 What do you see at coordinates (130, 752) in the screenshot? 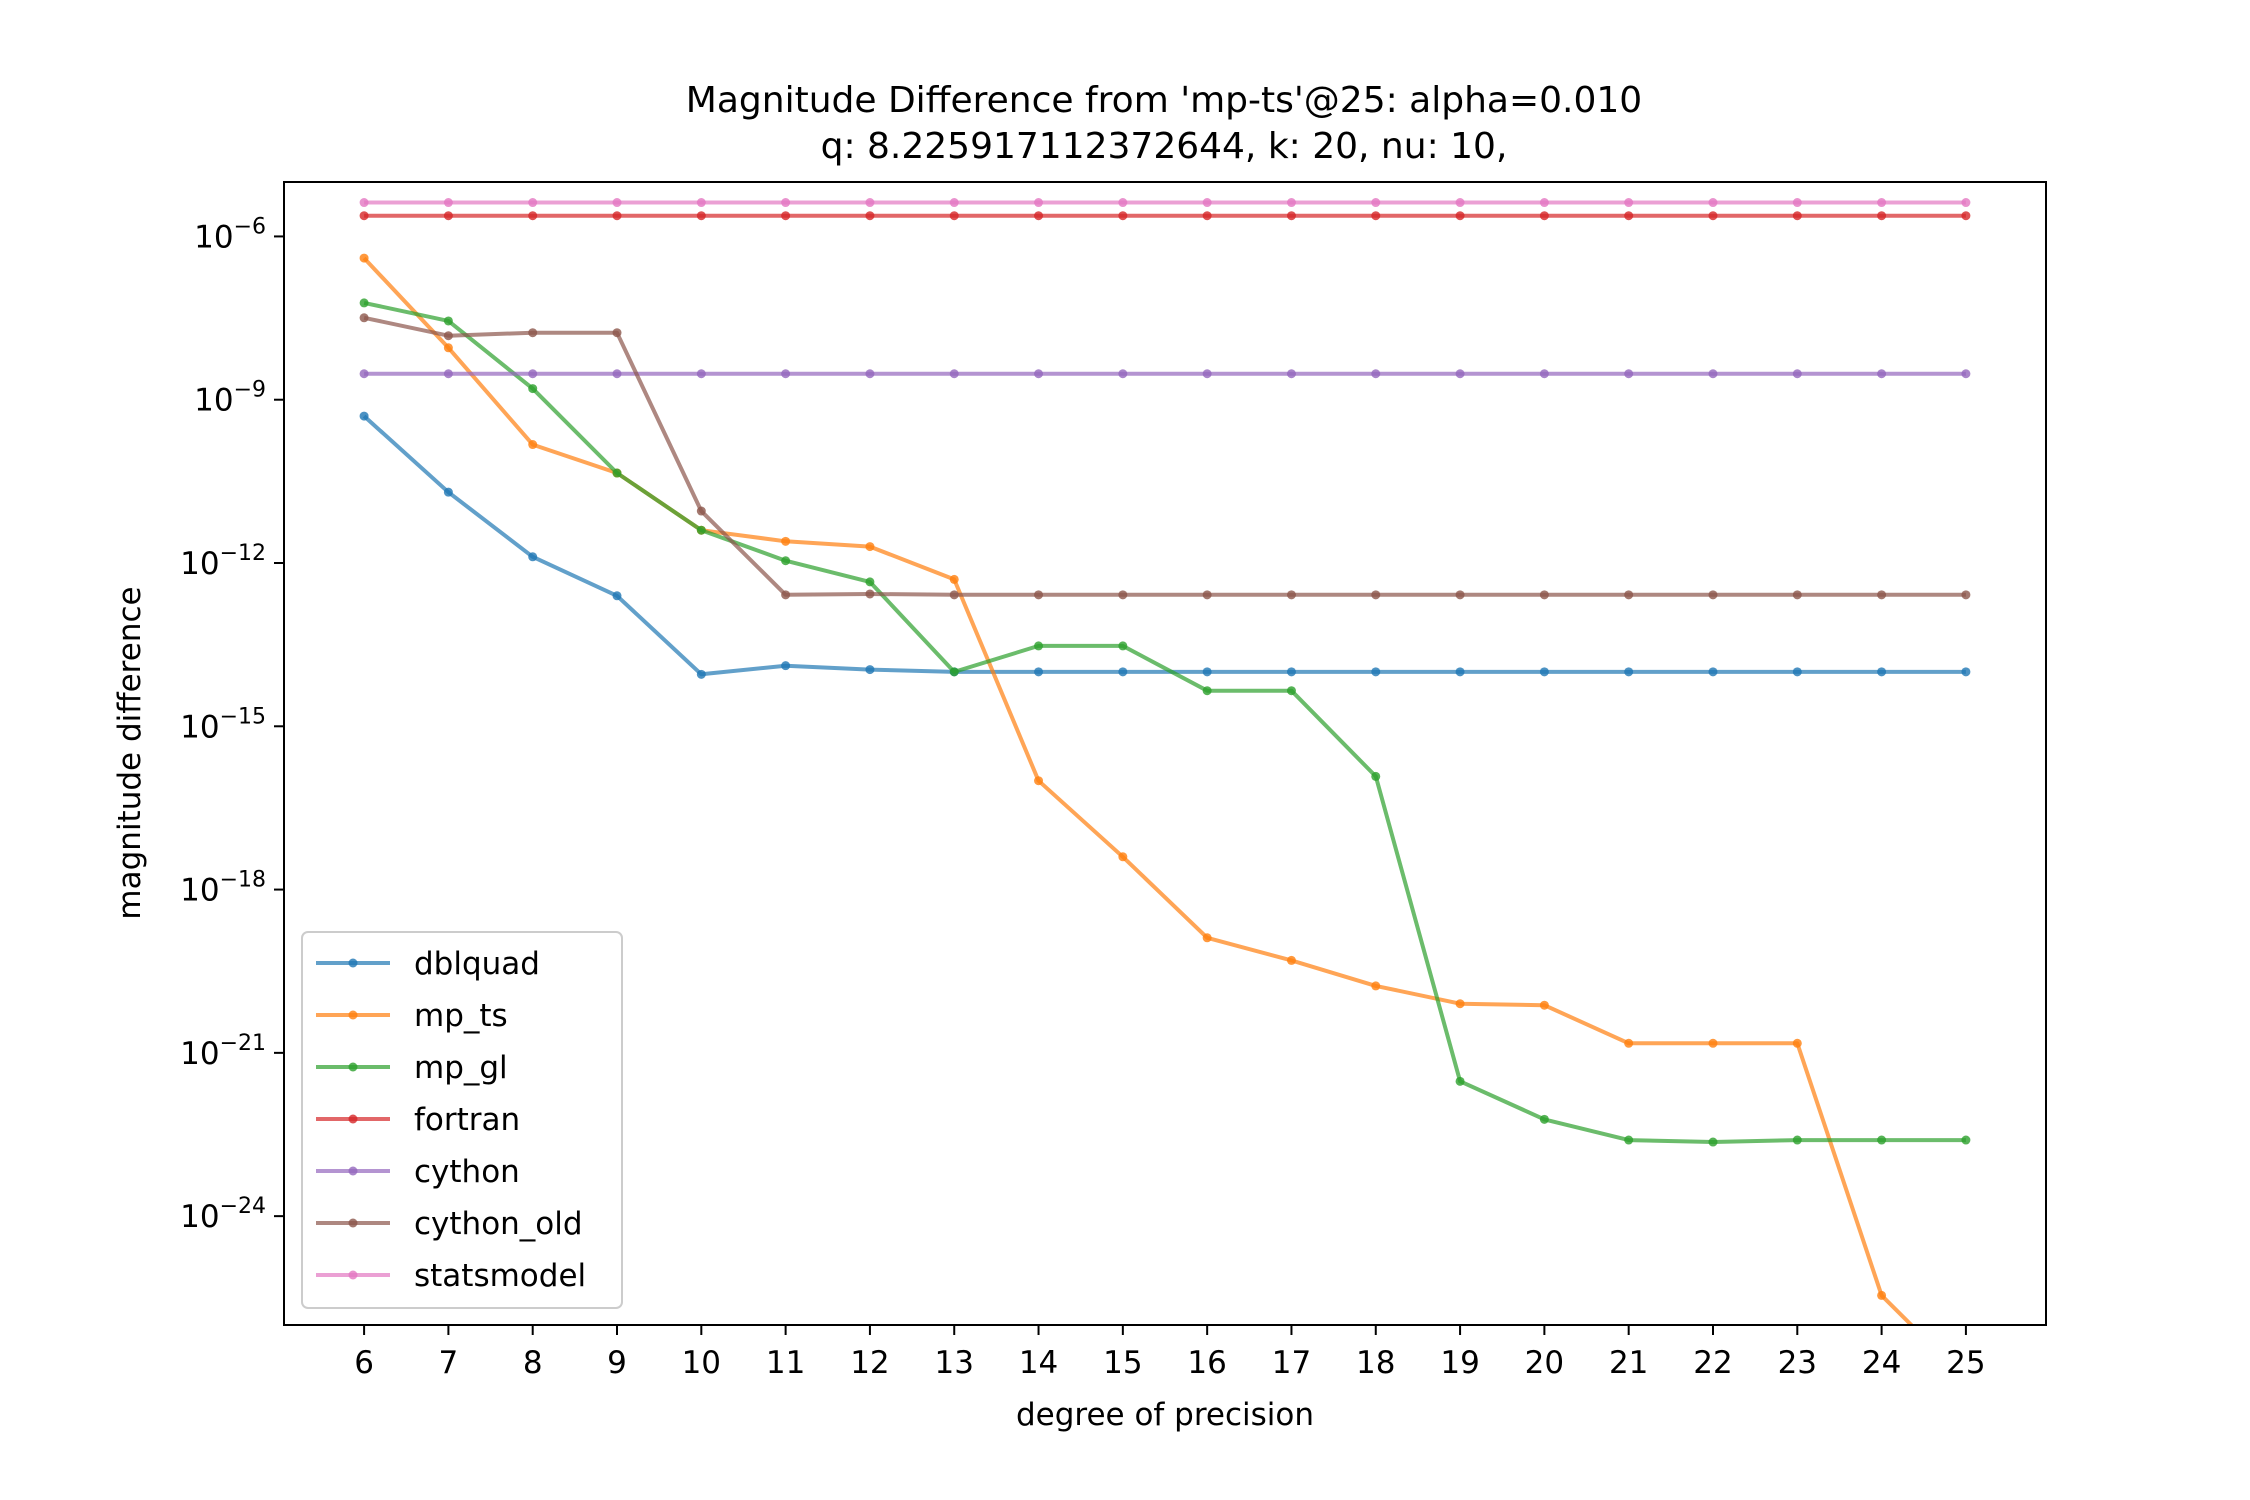
I see `y-axis-label: magnitude difference` at bounding box center [130, 752].